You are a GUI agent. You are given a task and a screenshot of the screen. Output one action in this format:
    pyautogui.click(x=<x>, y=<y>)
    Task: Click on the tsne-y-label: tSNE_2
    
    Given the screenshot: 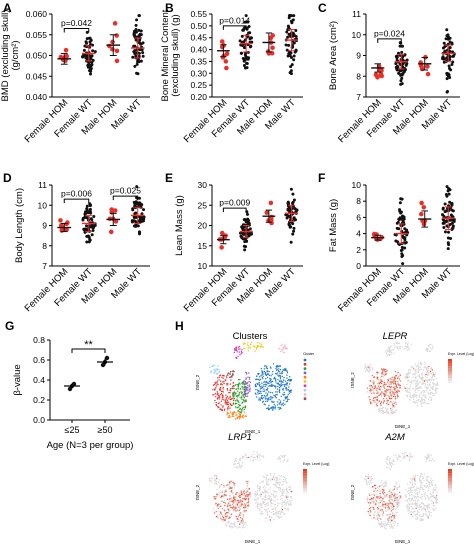 What is the action you would take?
    pyautogui.click(x=197, y=382)
    